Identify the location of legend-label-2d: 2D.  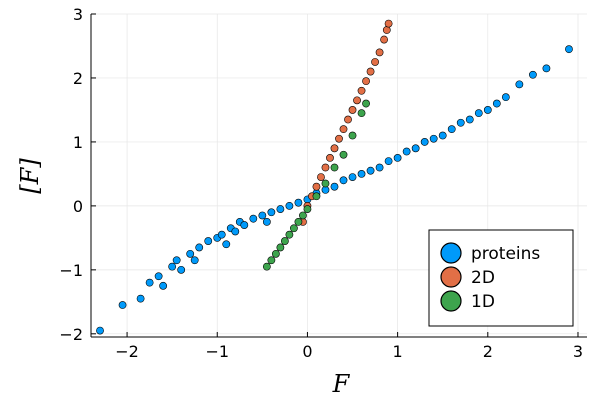
(483, 278).